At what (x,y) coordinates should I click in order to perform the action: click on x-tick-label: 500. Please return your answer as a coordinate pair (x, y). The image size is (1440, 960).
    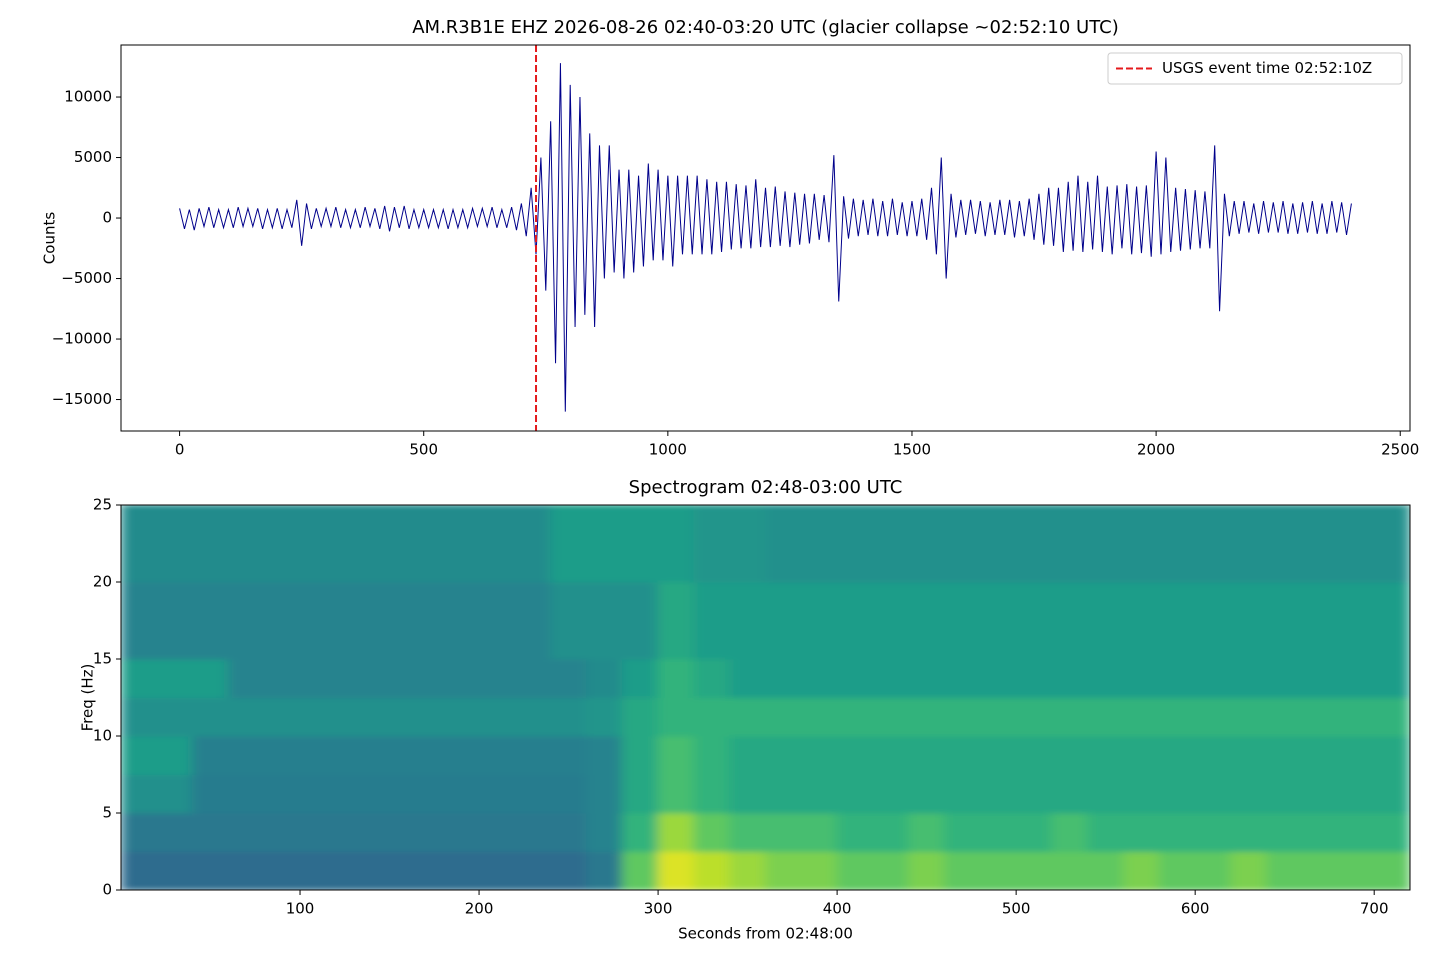
    Looking at the image, I should click on (1016, 909).